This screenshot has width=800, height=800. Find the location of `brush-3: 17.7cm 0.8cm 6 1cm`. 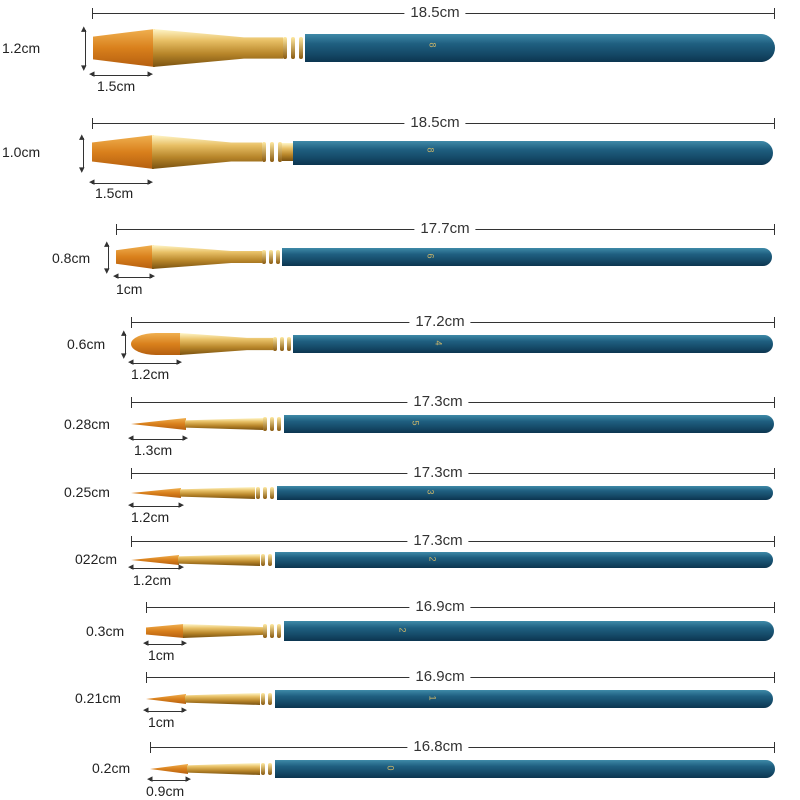

brush-3: 17.7cm 0.8cm 6 1cm is located at coordinates (400, 257).